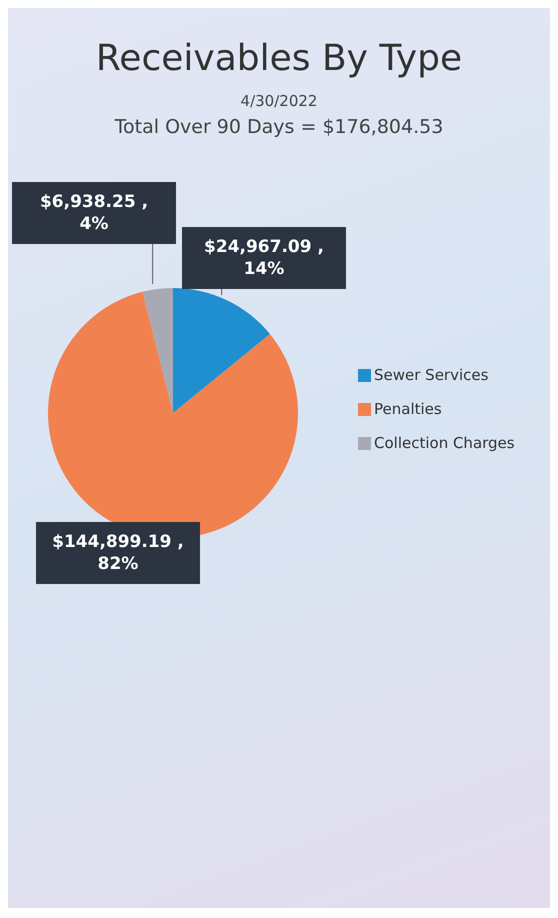 This screenshot has width=558, height=918. What do you see at coordinates (279, 58) in the screenshot?
I see `chart-title: Receivables By Type` at bounding box center [279, 58].